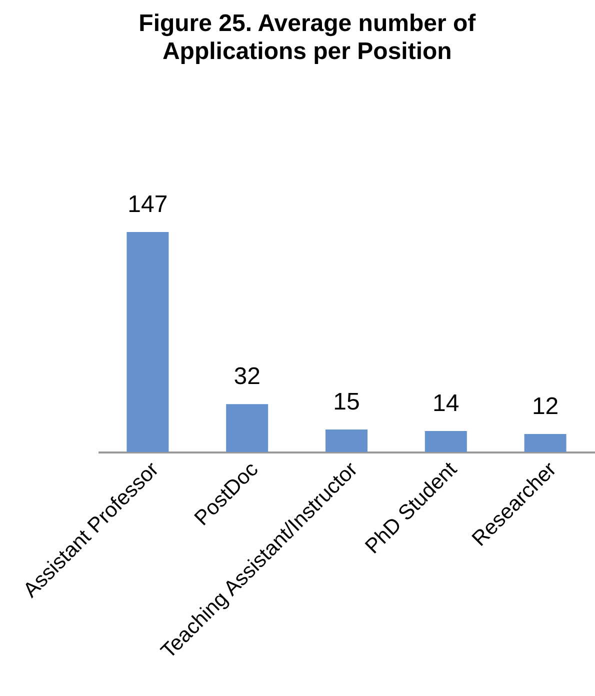 The width and height of the screenshot is (595, 696). What do you see at coordinates (545, 406) in the screenshot?
I see `data-label: 12` at bounding box center [545, 406].